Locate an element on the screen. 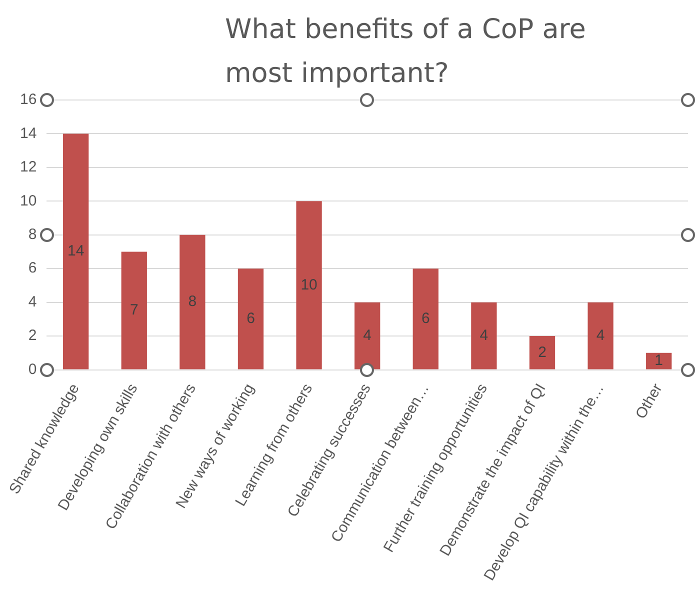  y-tick-label: 6 is located at coordinates (32, 268).